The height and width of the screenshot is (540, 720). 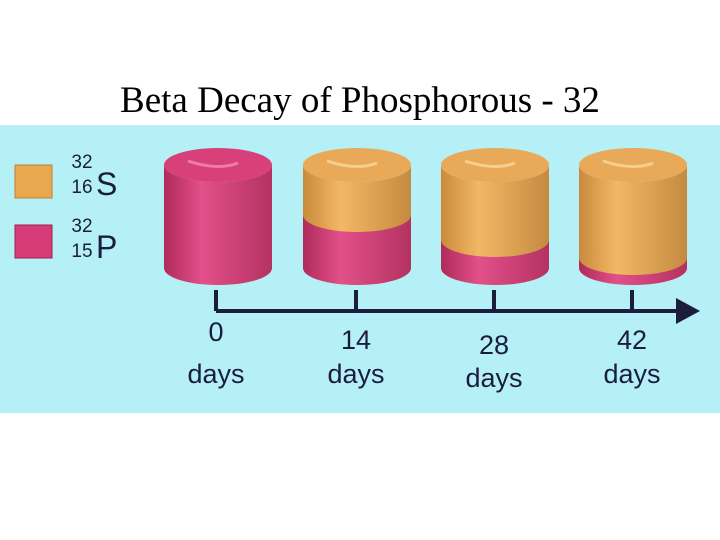 I want to click on timeline-axis, so click(x=449, y=301).